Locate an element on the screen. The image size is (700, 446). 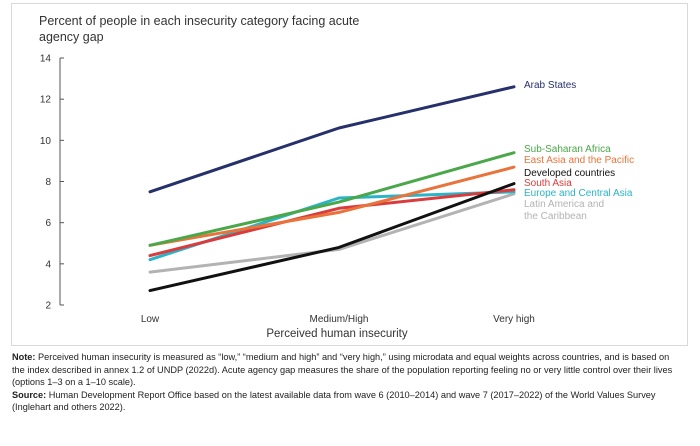
x-tick-layer: Low Medium/High Very high is located at coordinates (338, 319).